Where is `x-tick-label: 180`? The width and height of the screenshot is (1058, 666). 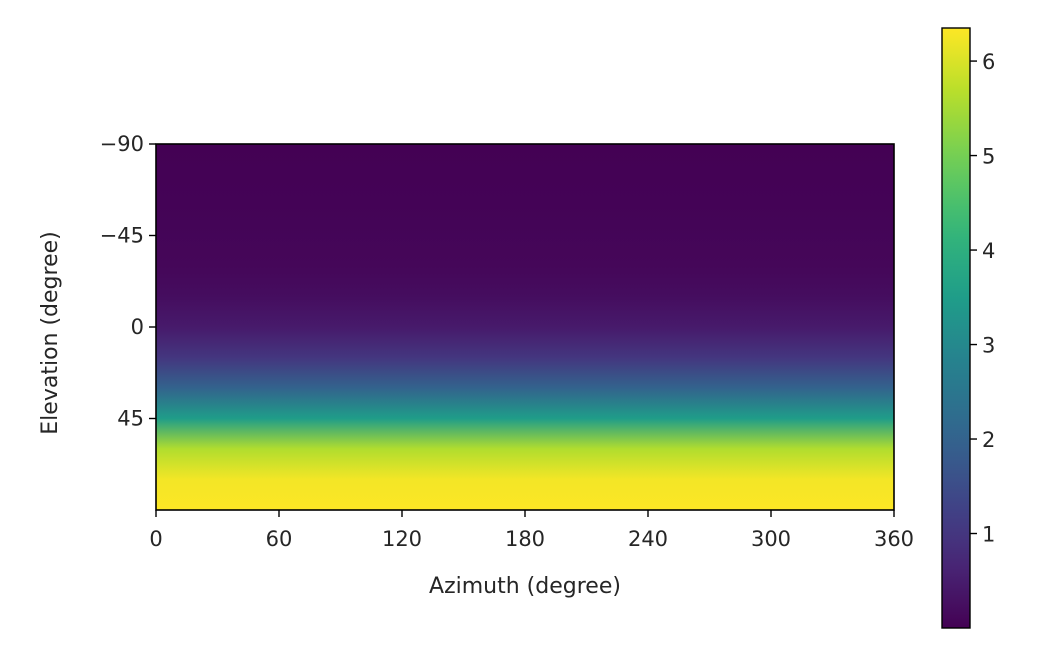 x-tick-label: 180 is located at coordinates (525, 539).